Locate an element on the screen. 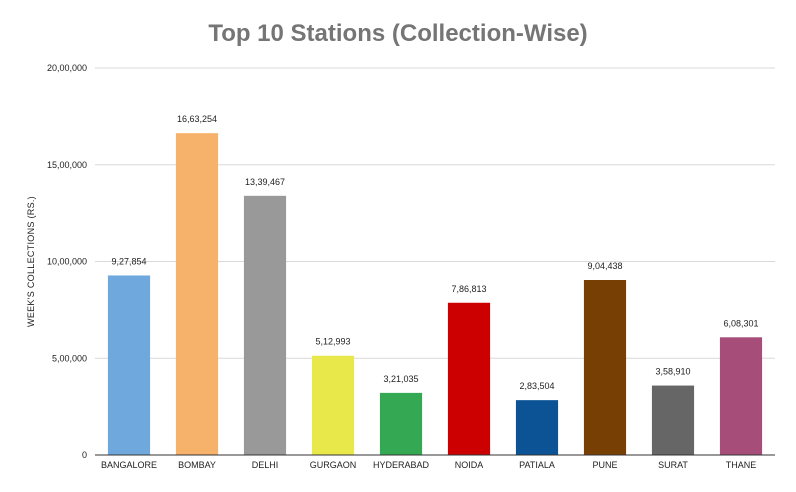 The width and height of the screenshot is (796, 492). x-tick-label: BOMBAY is located at coordinates (197, 465).